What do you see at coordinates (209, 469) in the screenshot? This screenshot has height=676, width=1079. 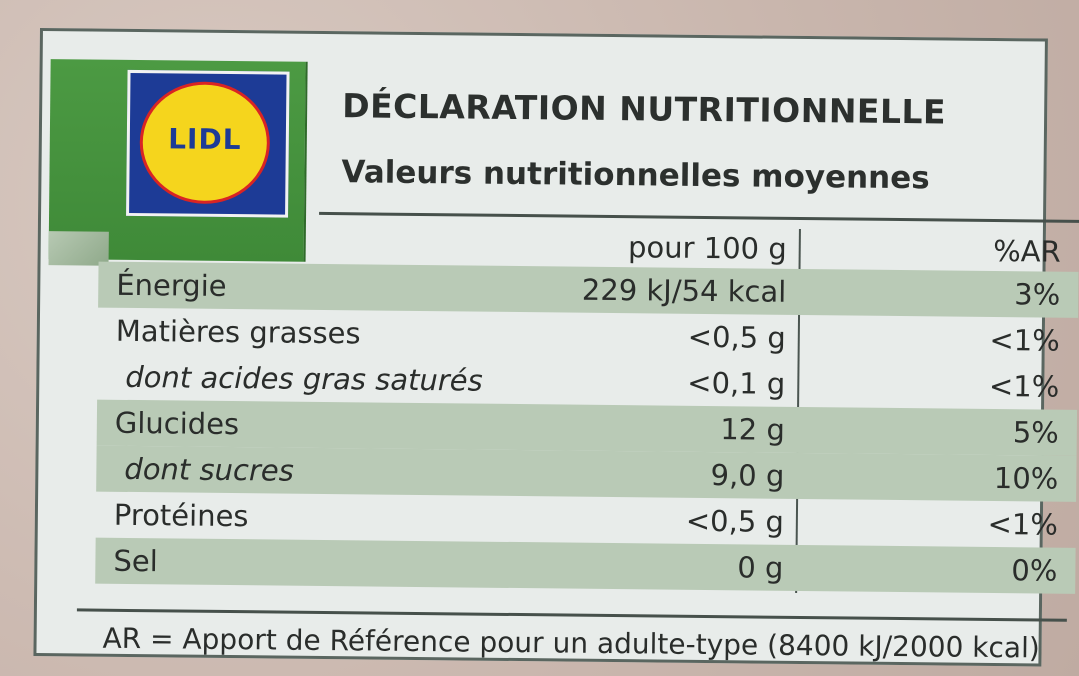 I see `nutrient-name: dont sucres` at bounding box center [209, 469].